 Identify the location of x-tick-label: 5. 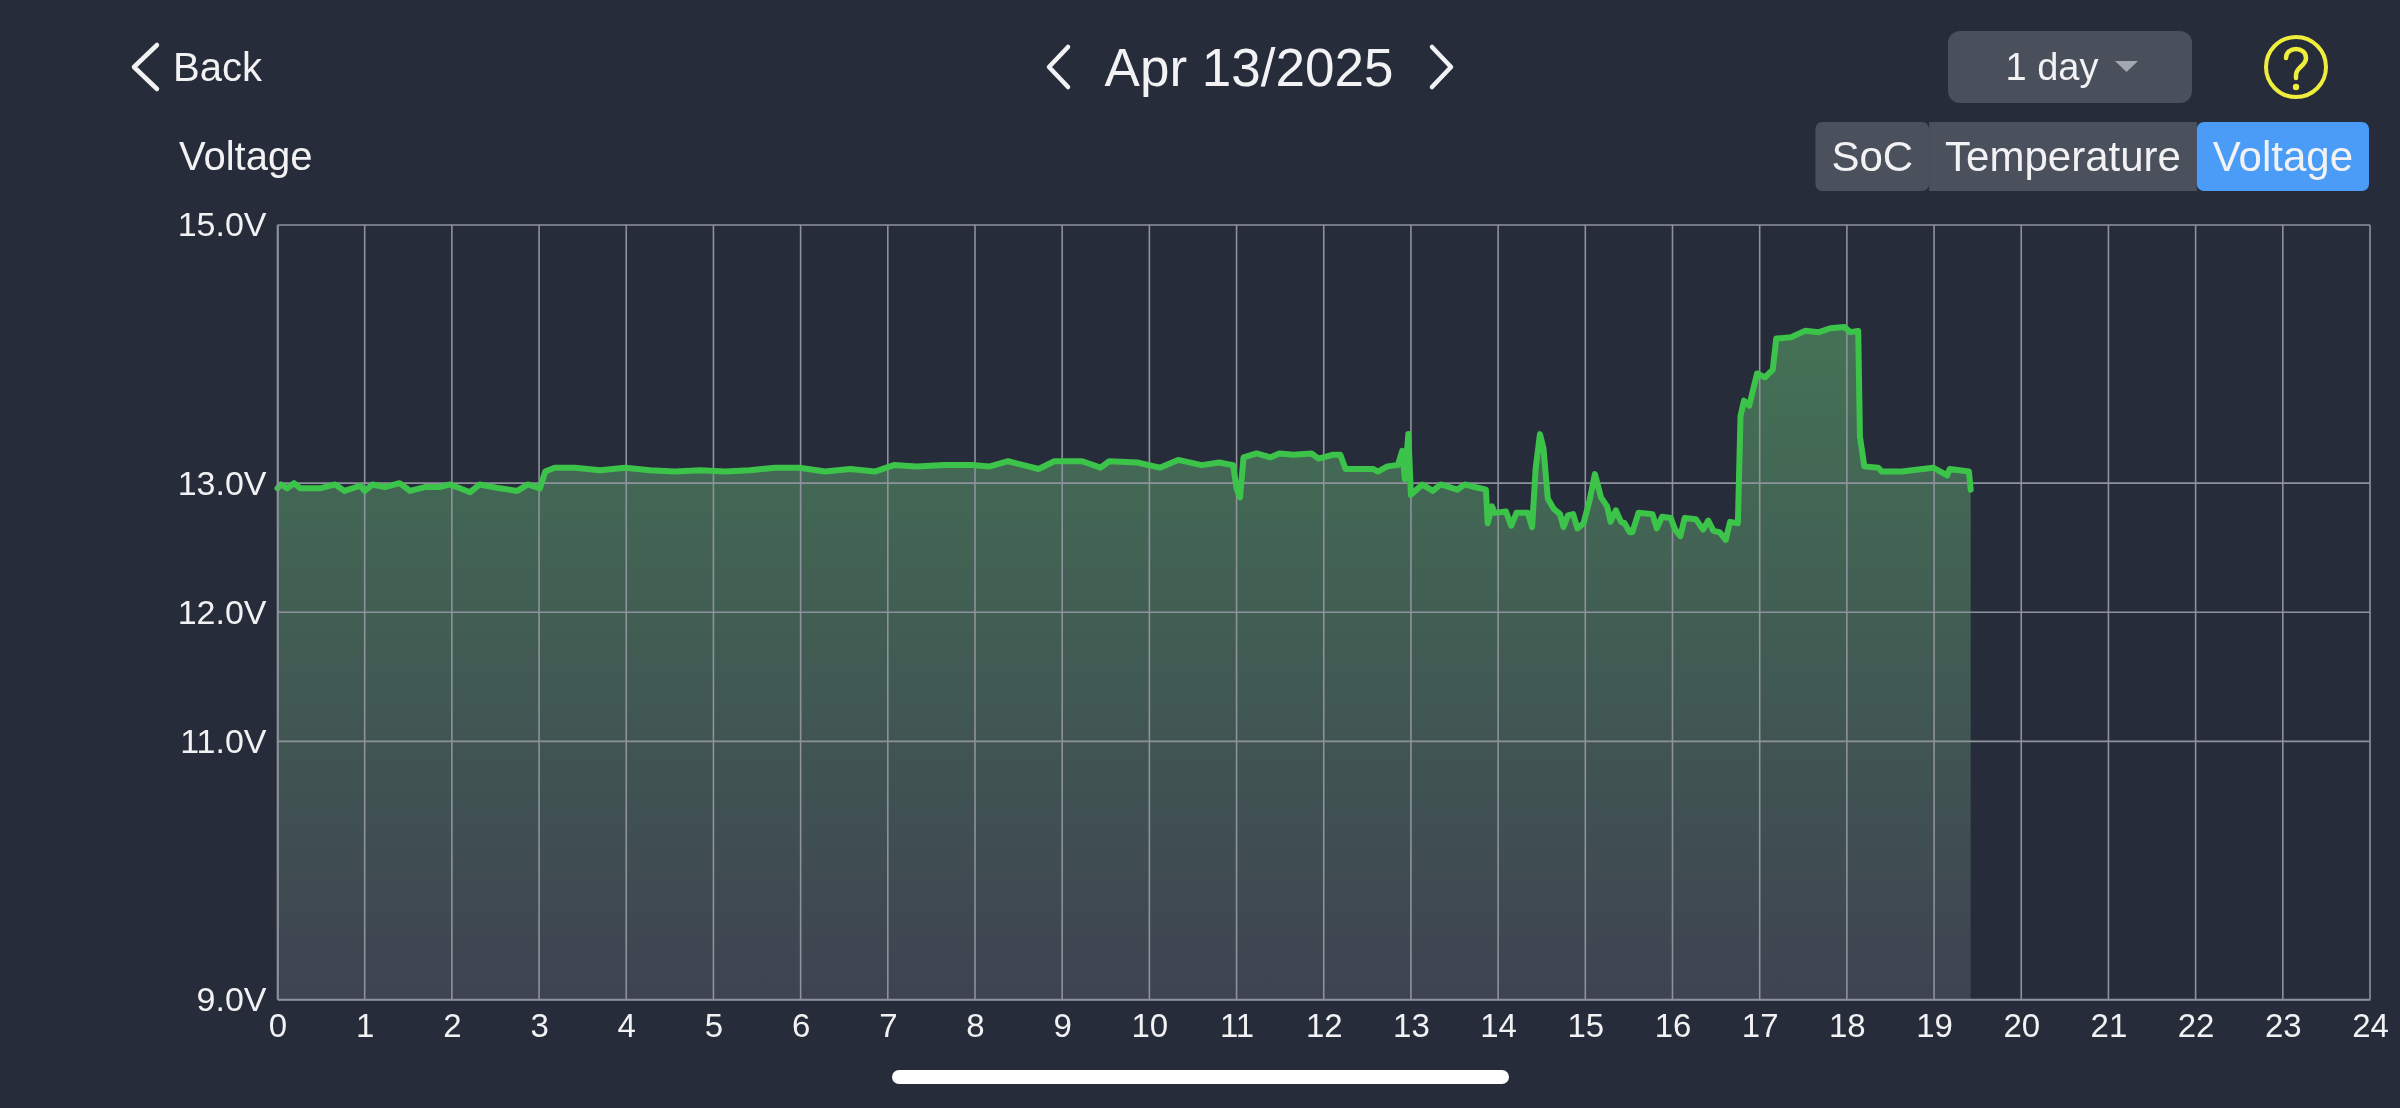
(714, 1025).